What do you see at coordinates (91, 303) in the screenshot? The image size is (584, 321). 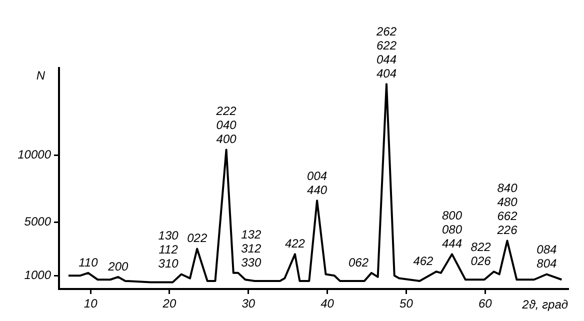 I see `x-tick-label: 10` at bounding box center [91, 303].